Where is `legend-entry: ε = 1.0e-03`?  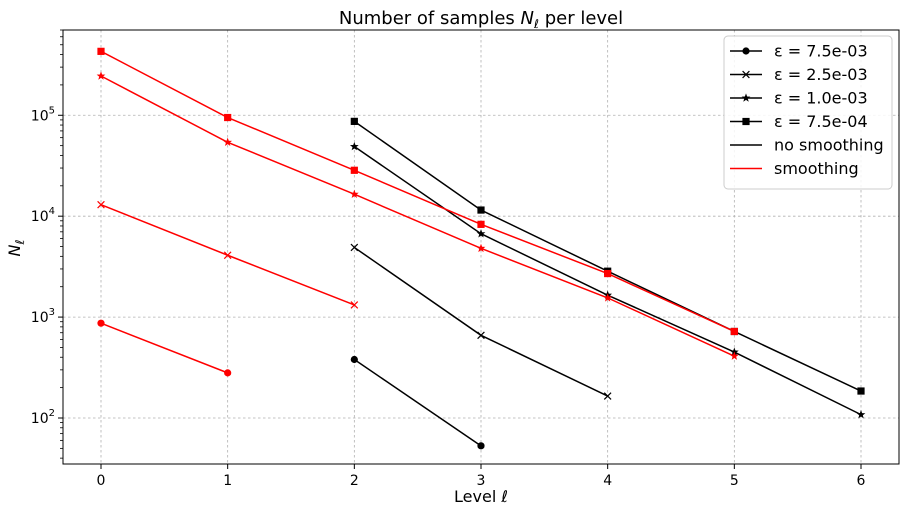
legend-entry: ε = 1.0e-03 is located at coordinates (799, 98).